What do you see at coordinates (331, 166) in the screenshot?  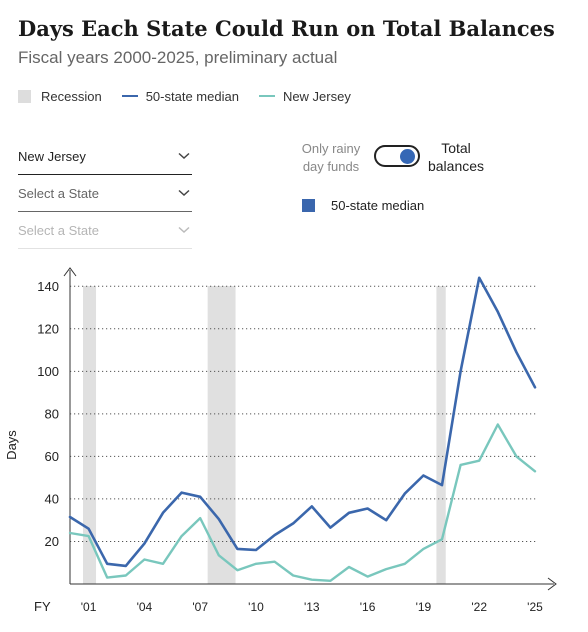 I see `toggle-left-line2: day funds` at bounding box center [331, 166].